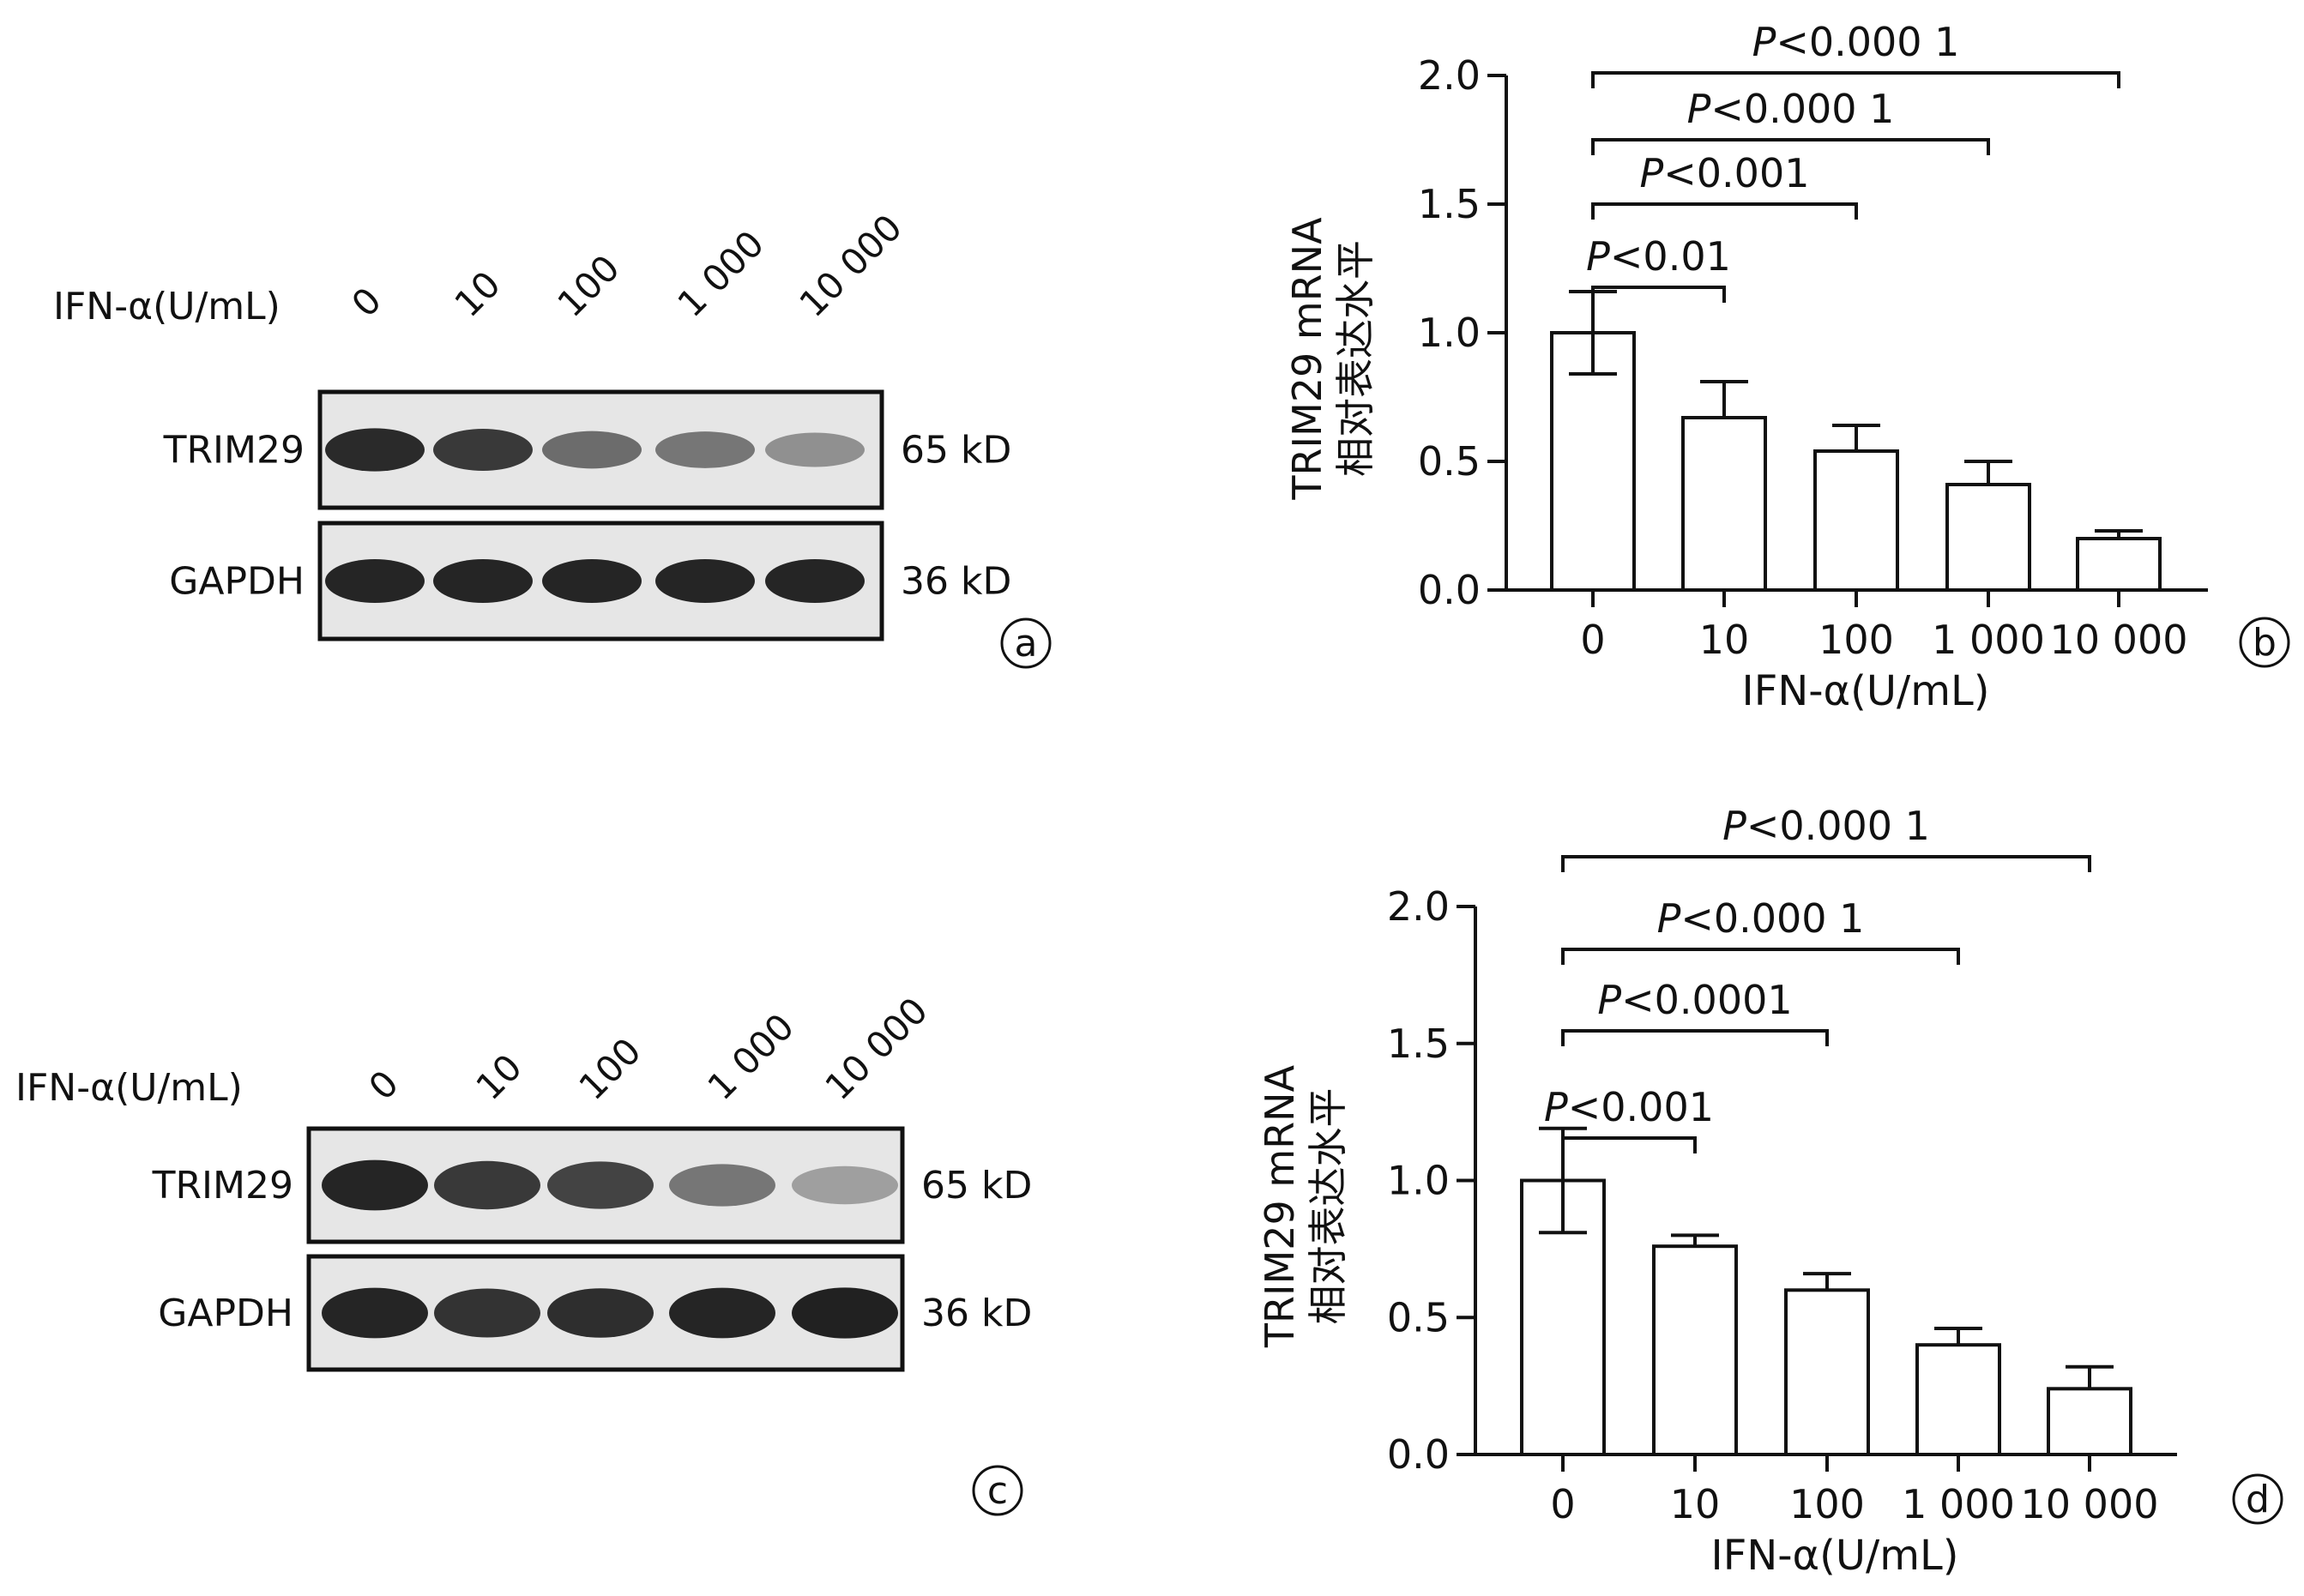 The image size is (2304, 1596). I want to click on panel-letter-d: d, so click(2257, 1499).